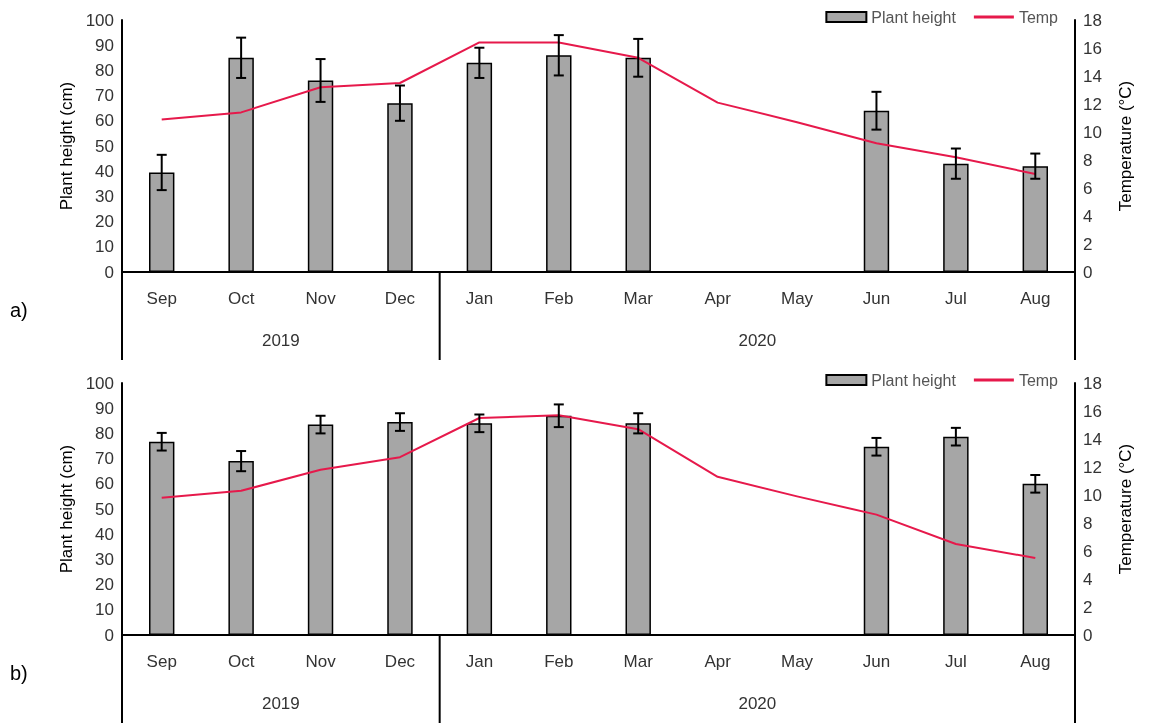  Describe the element at coordinates (598, 108) in the screenshot. I see `line-series` at that location.